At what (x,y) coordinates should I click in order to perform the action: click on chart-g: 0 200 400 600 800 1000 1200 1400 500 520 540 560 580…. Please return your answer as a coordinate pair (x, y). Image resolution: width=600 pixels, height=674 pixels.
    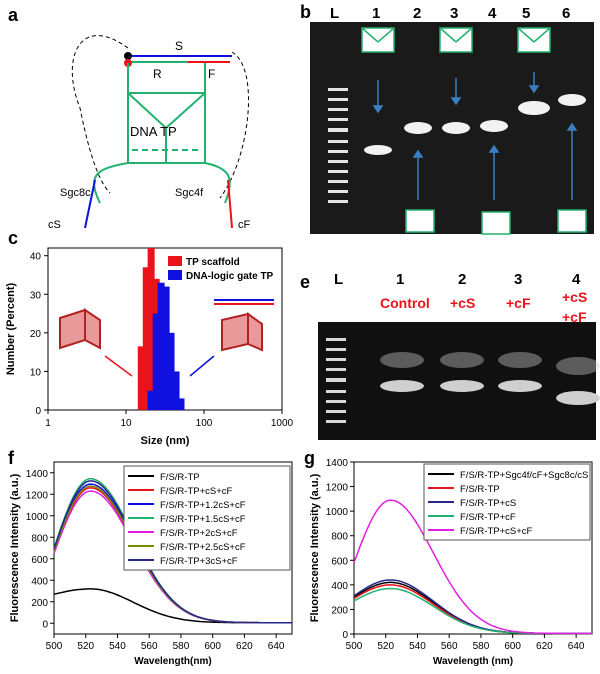
    Looking at the image, I should click on (451, 562).